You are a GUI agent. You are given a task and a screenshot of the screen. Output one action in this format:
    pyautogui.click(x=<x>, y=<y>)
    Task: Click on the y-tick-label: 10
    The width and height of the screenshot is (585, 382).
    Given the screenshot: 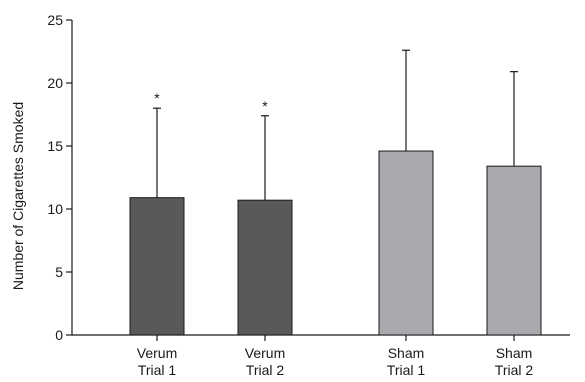 What is the action you would take?
    pyautogui.click(x=55, y=209)
    